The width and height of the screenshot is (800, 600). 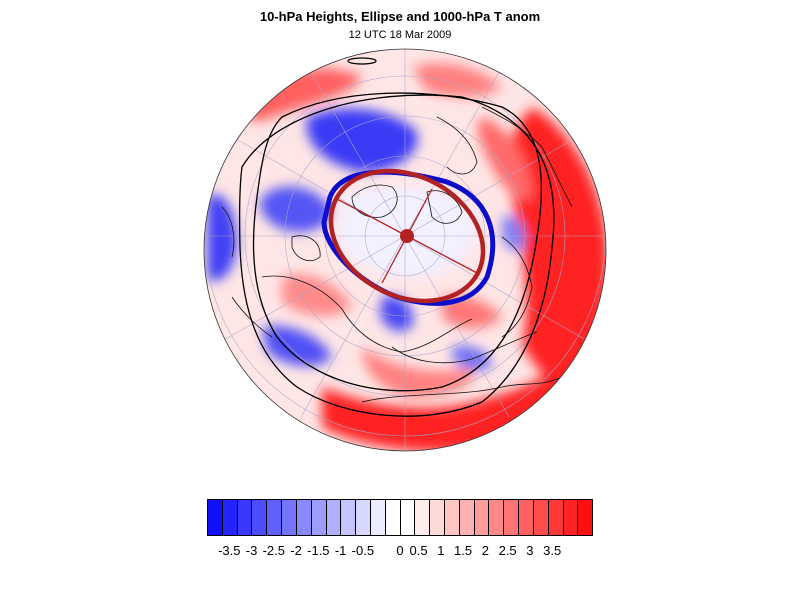 I want to click on colorbar-tick-label: 1, so click(x=441, y=550).